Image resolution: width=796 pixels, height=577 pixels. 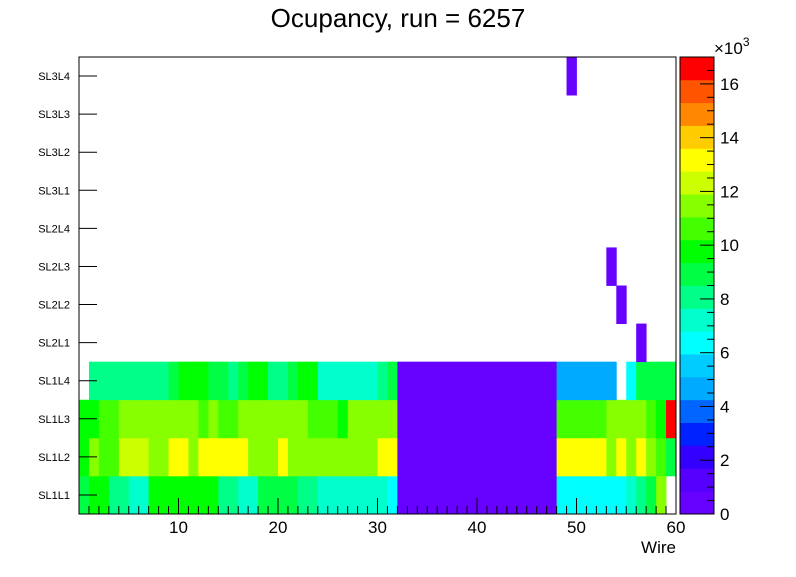 What do you see at coordinates (746, 42) in the screenshot?
I see `colorbar-multiplier-exponent: 3` at bounding box center [746, 42].